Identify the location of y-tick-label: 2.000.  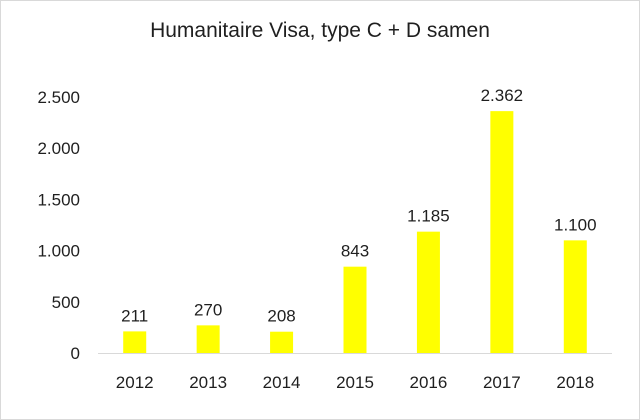
(58, 148).